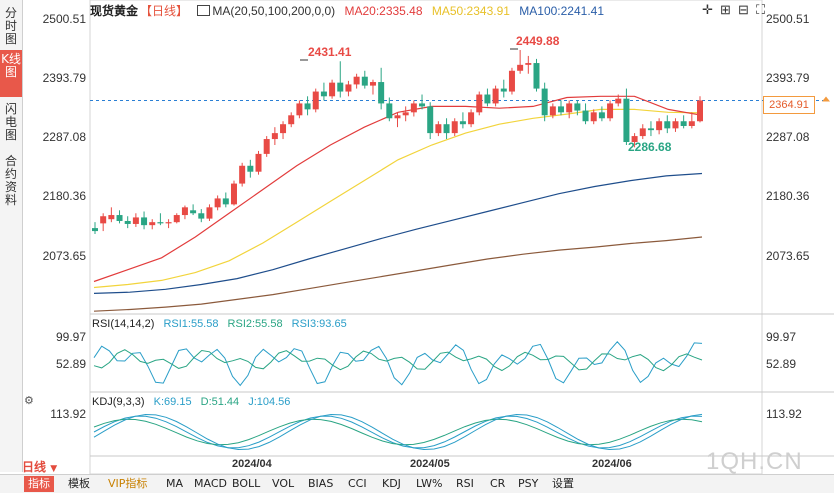 Image resolution: width=834 pixels, height=493 pixels. Describe the element at coordinates (269, 402) in the screenshot. I see `kdj-j-value: J:104.56` at that location.